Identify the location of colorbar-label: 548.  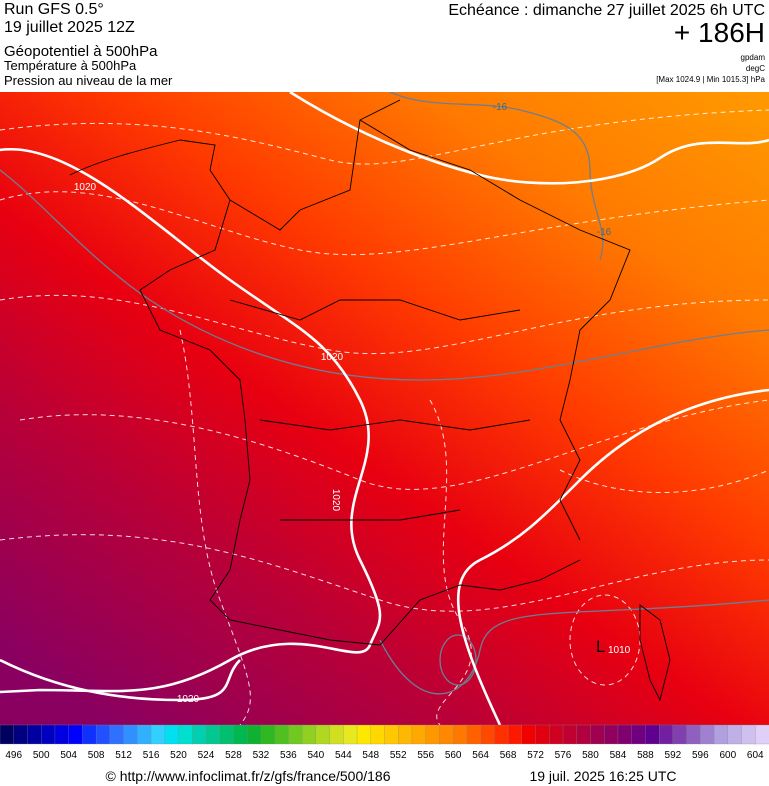
(370, 755).